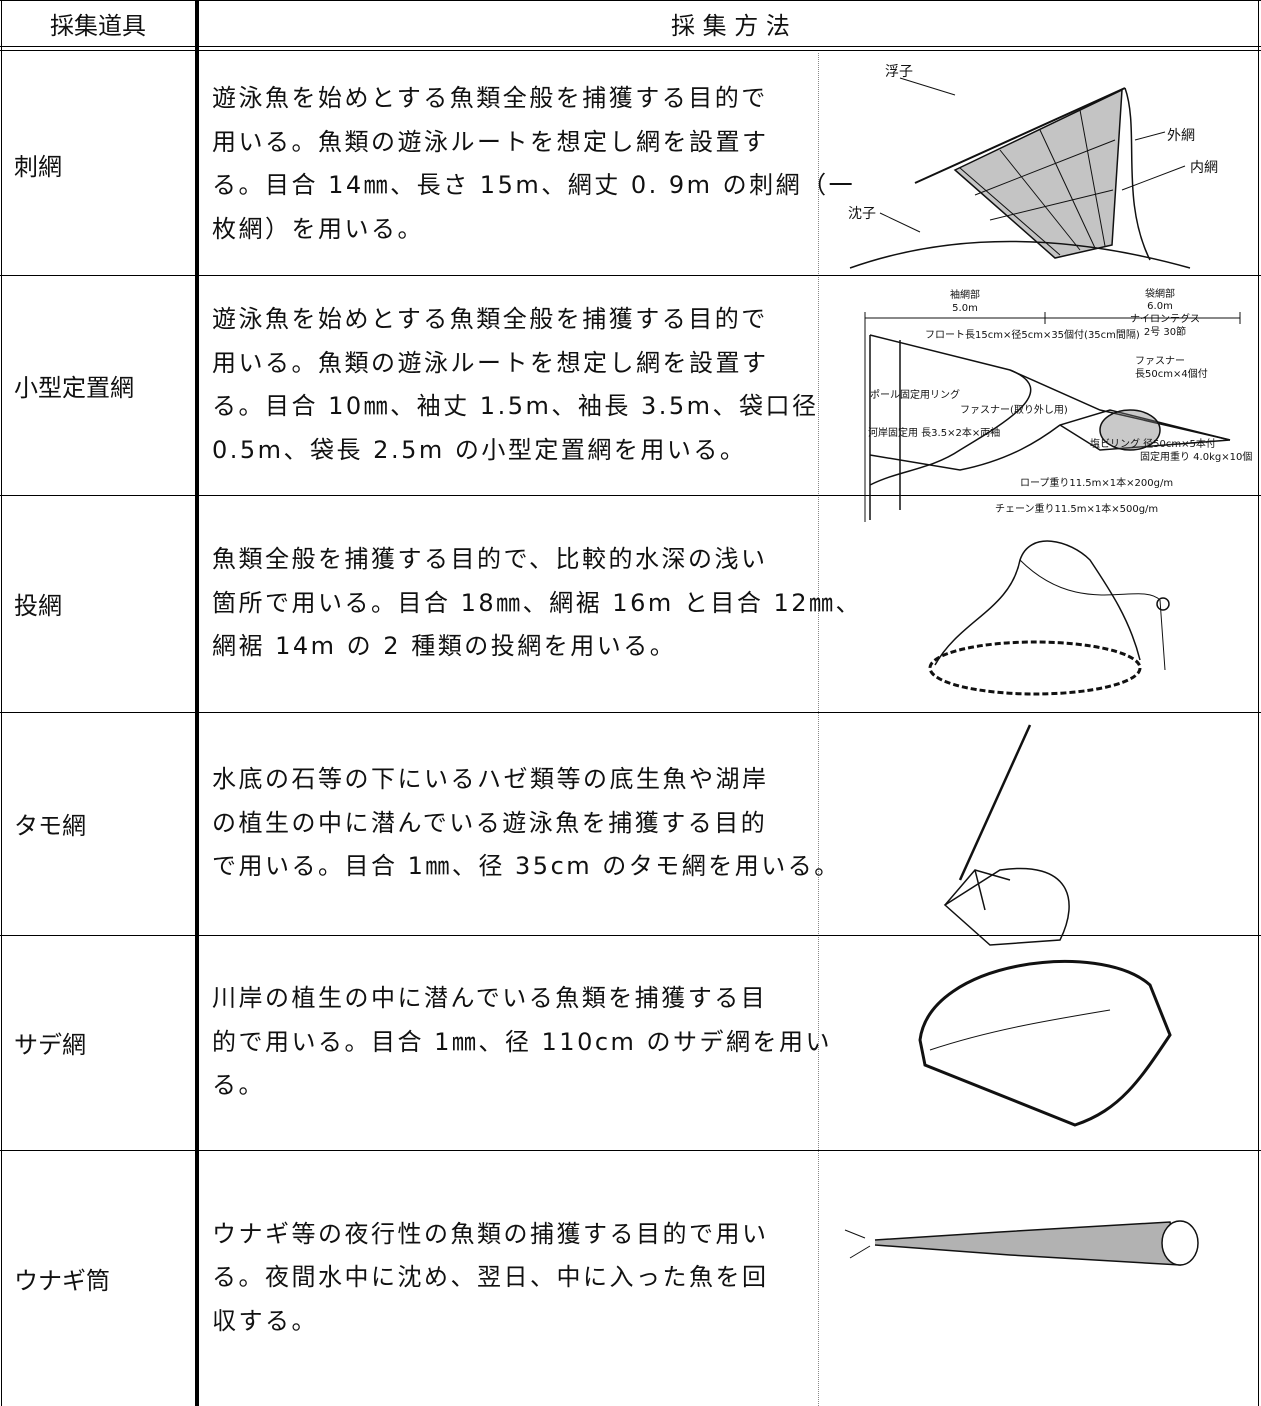 This screenshot has height=1406, width=1261. Describe the element at coordinates (1196, 456) in the screenshot. I see `figure-label: 固定用重り 4.0kg×10個` at that location.